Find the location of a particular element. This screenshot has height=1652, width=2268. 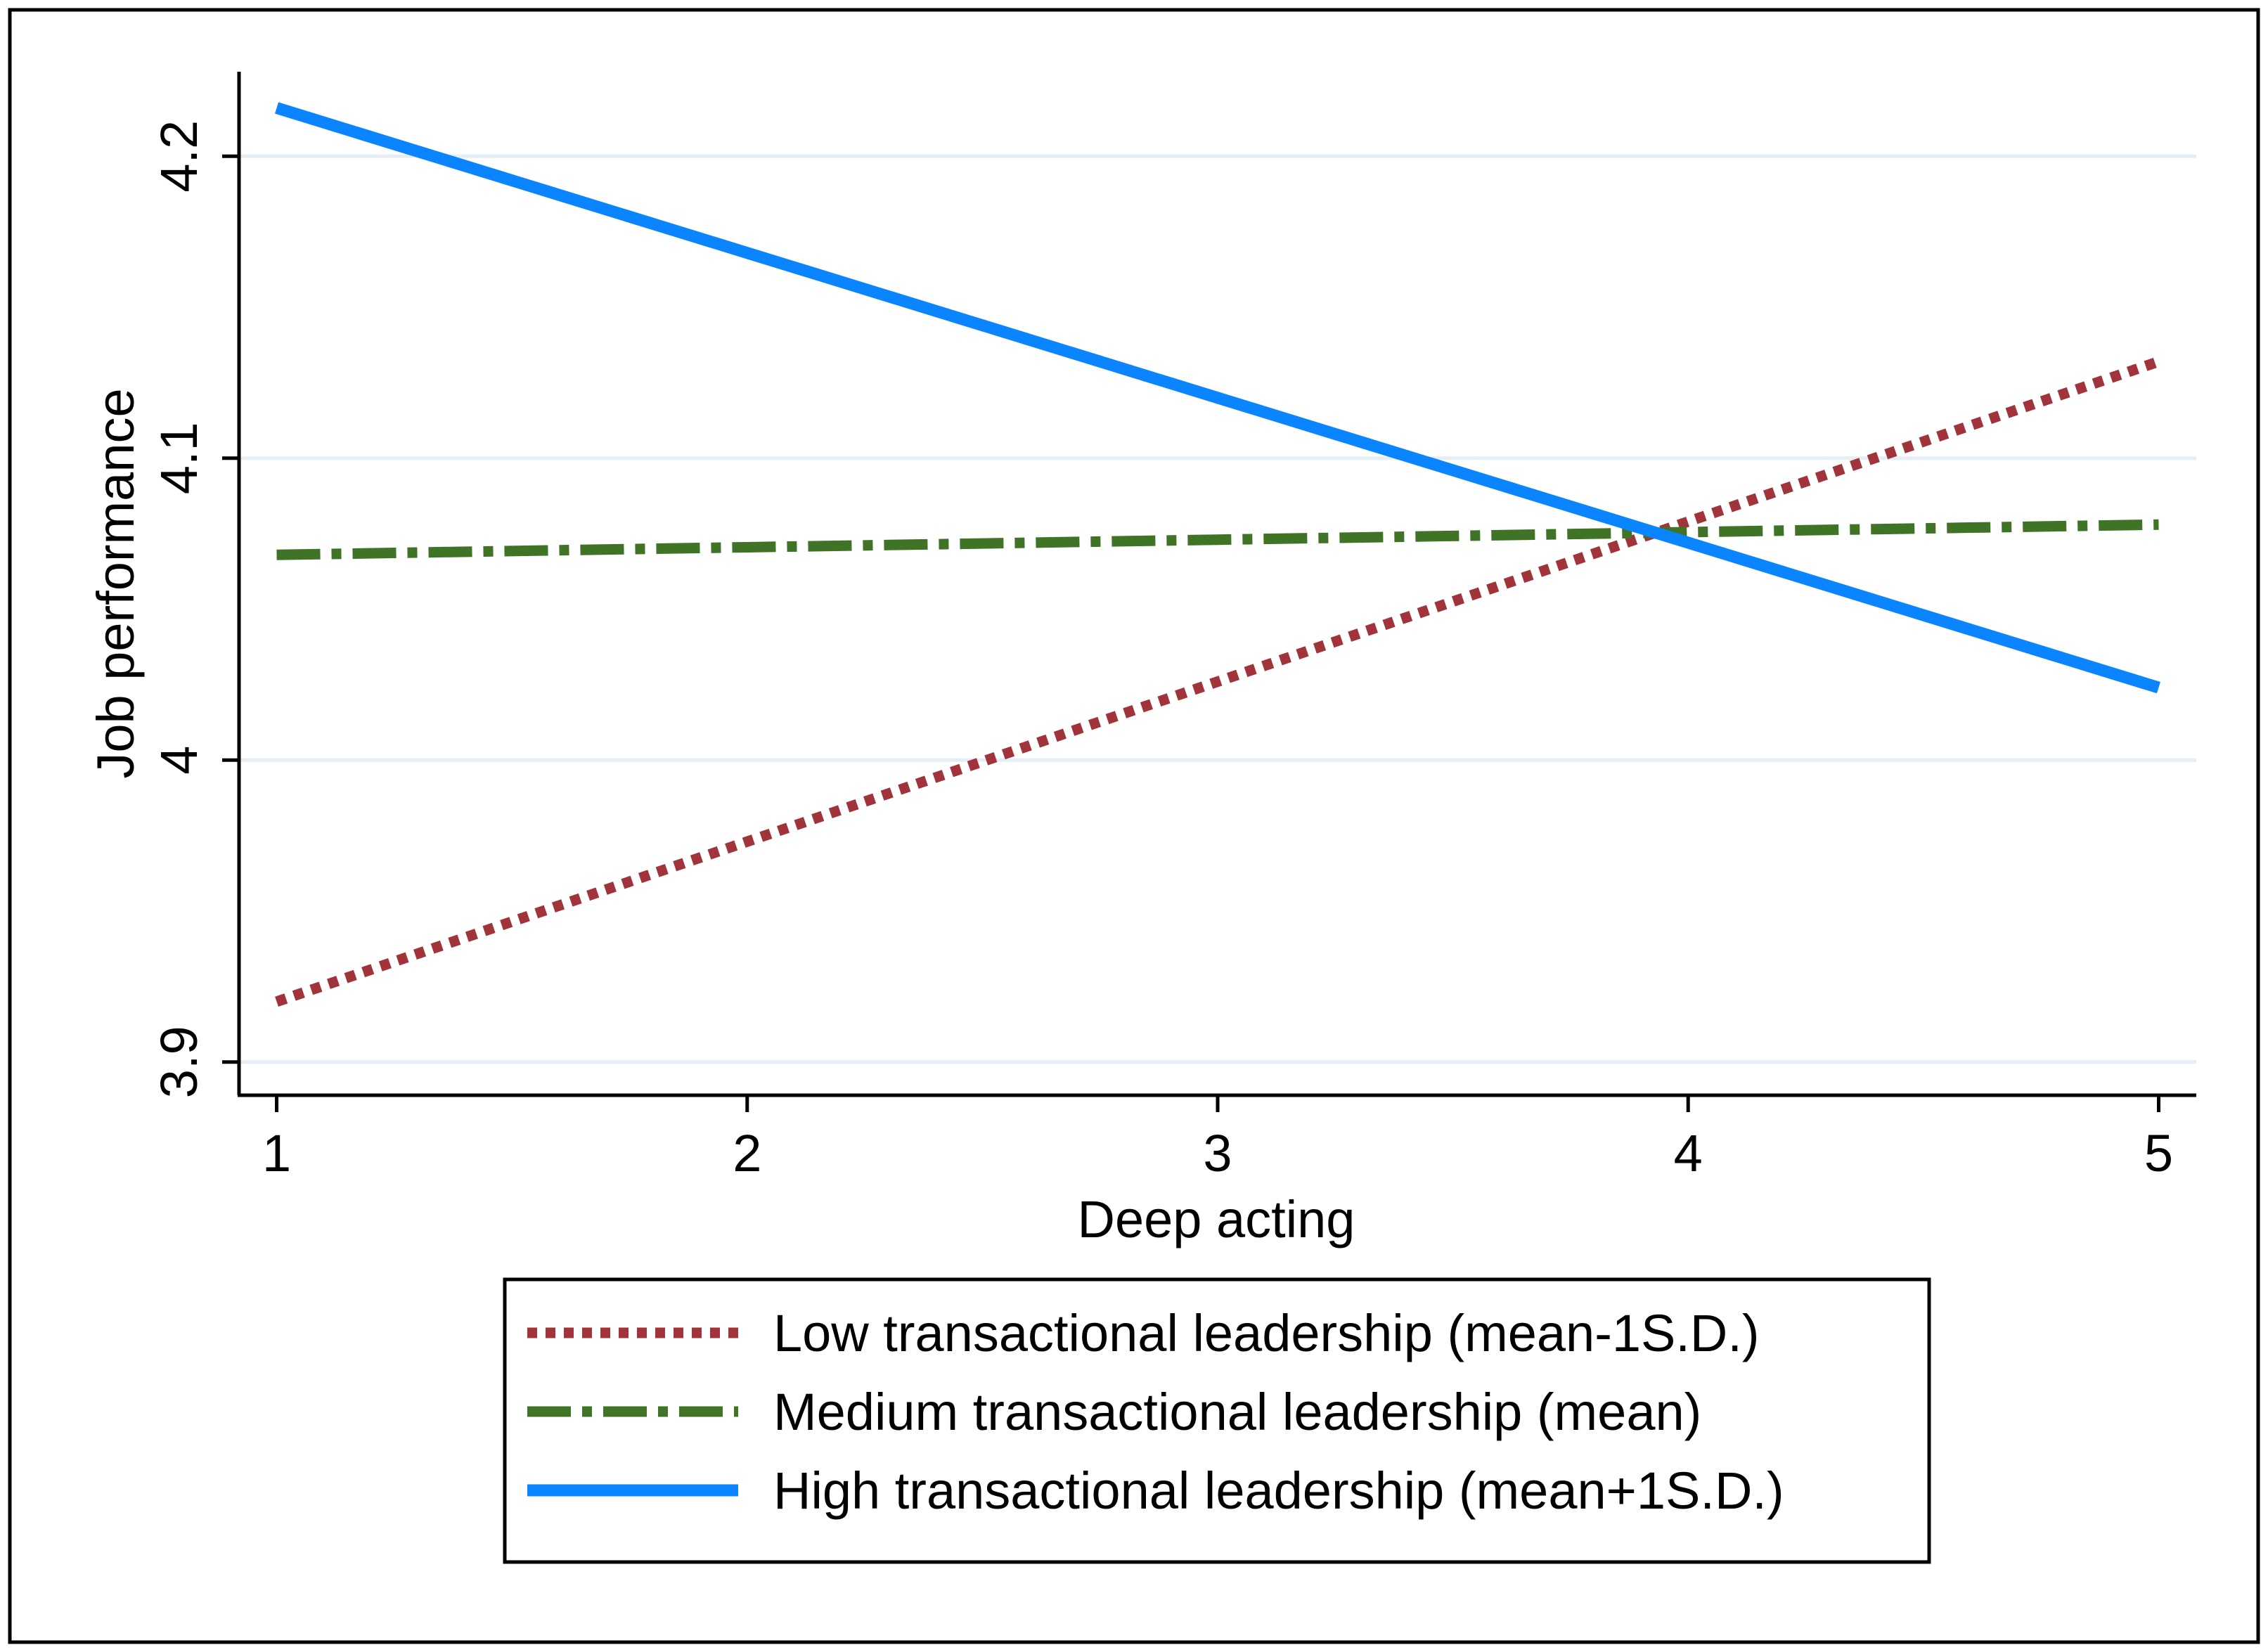

x-tick-label: 2 is located at coordinates (747, 1153).